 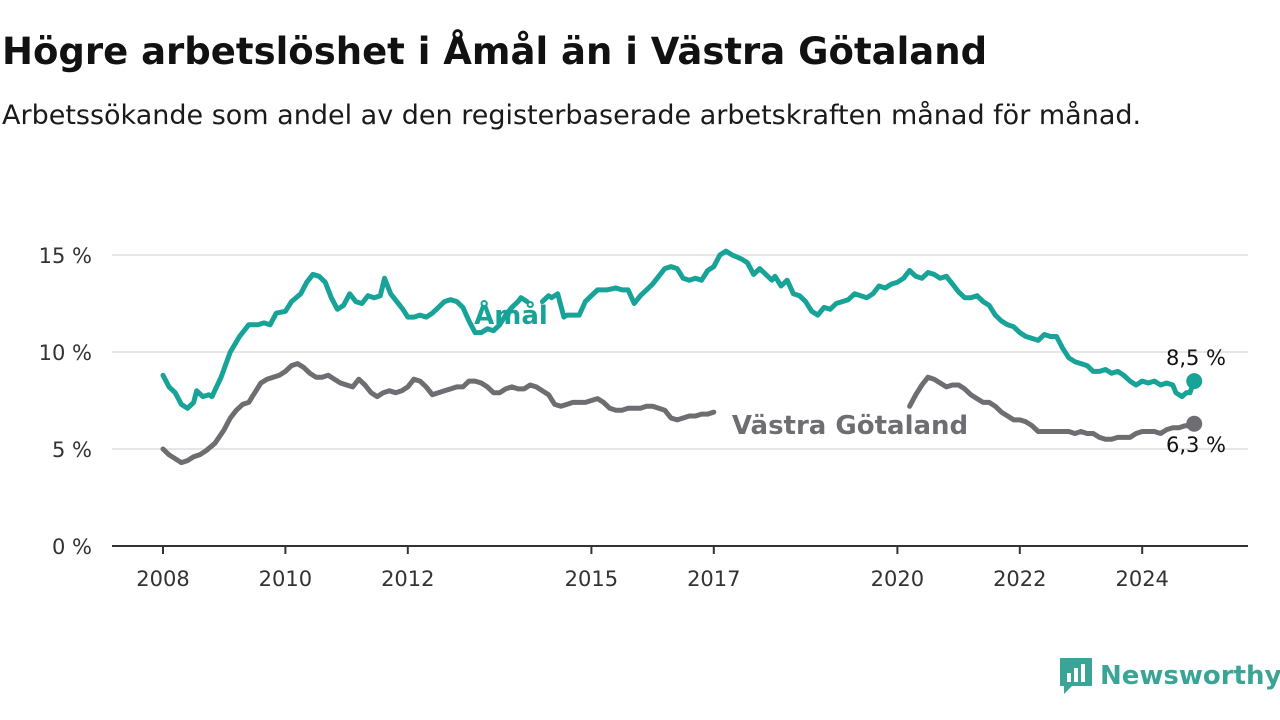 What do you see at coordinates (1141, 579) in the screenshot?
I see `x-tick-label: 2024` at bounding box center [1141, 579].